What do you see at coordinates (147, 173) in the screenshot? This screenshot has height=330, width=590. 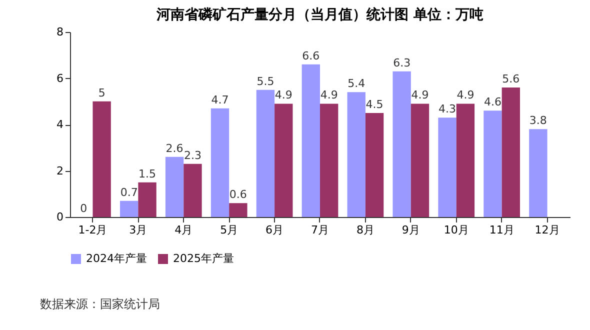 I see `data-label: 1.5` at bounding box center [147, 173].